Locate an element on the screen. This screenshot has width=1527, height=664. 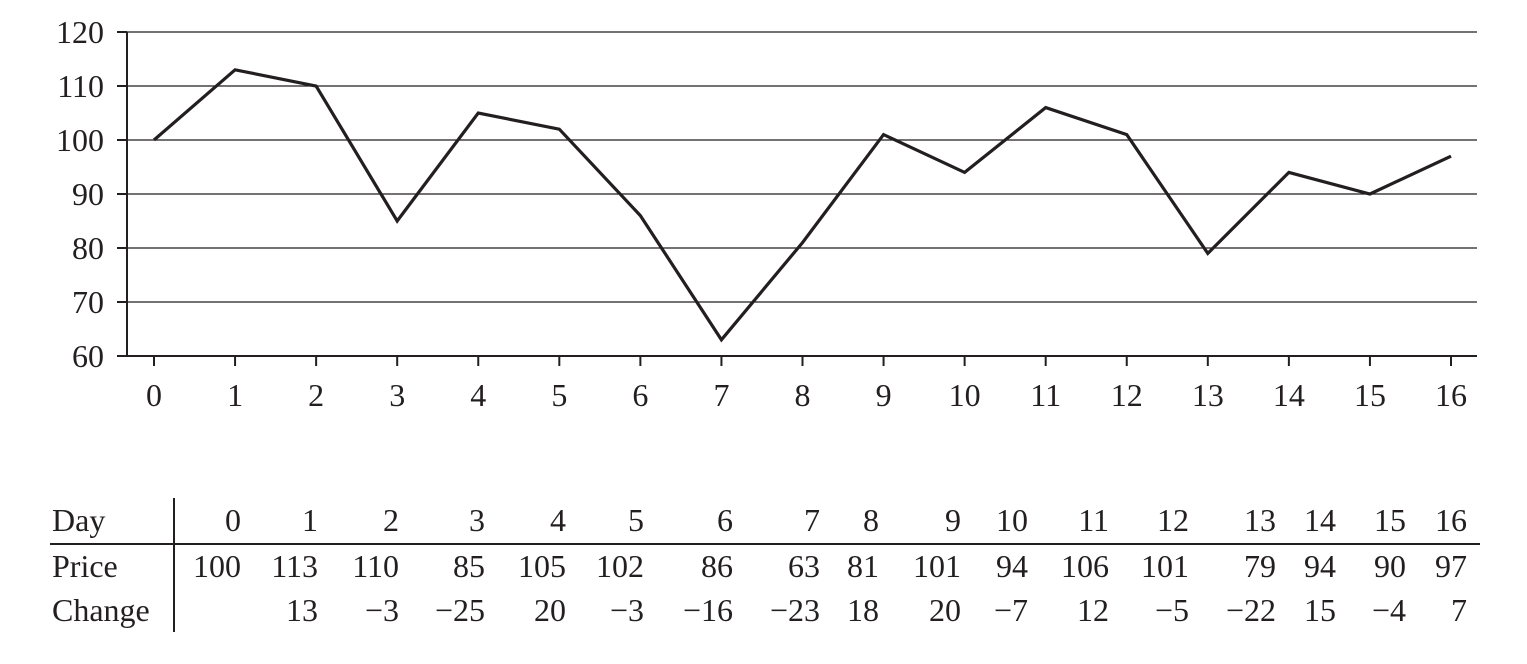
change-cell-8: 18 is located at coordinates (863, 610).